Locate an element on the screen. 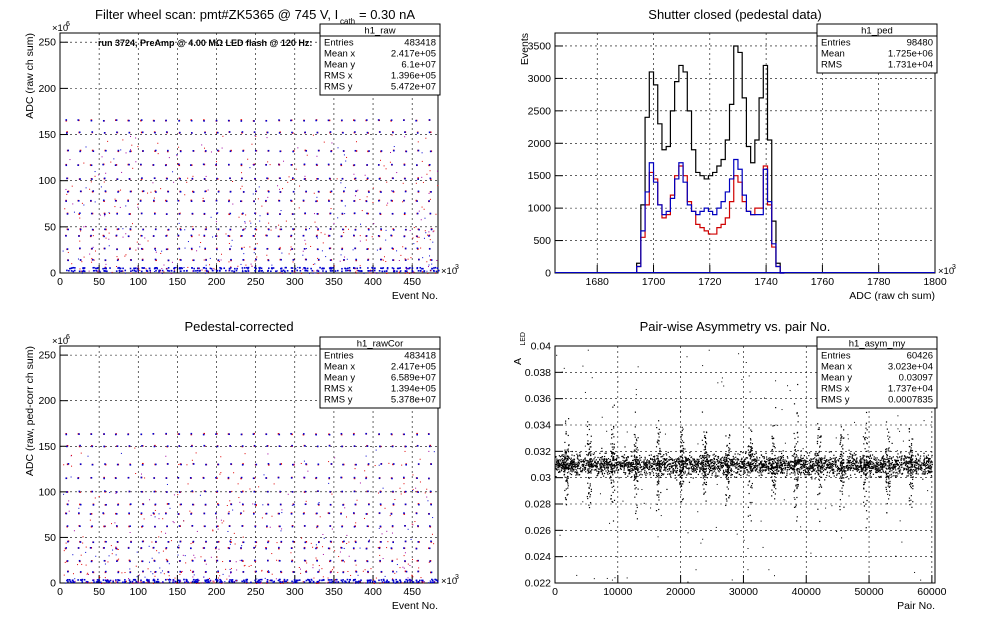 This screenshot has height=622, width=996. x-tick-label: 1700 is located at coordinates (654, 282).